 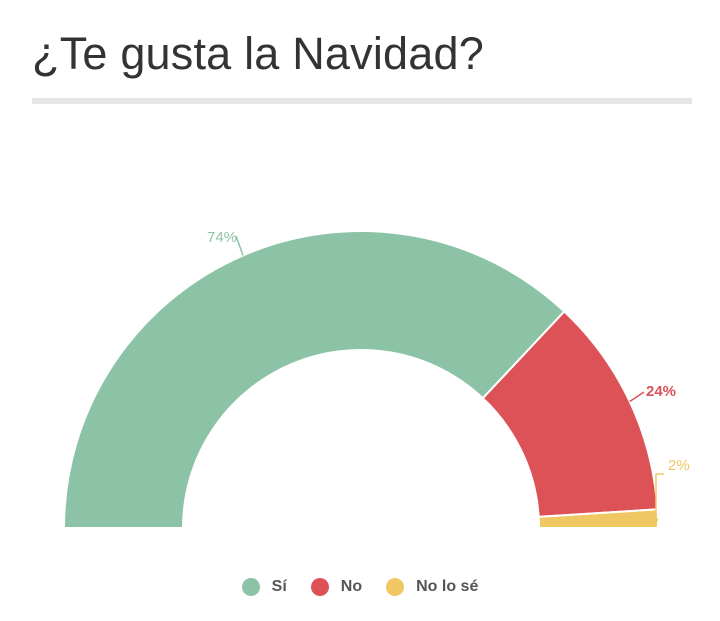 What do you see at coordinates (250, 587) in the screenshot?
I see `legend-swatch-si` at bounding box center [250, 587].